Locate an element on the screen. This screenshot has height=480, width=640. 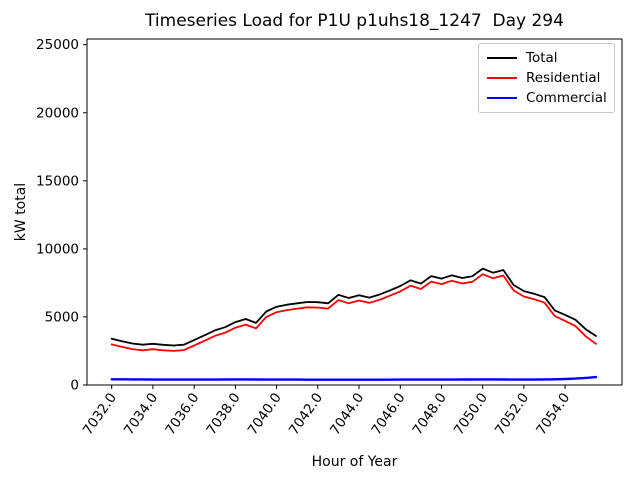
svg-text: 7048.0 is located at coordinates (430, 414).